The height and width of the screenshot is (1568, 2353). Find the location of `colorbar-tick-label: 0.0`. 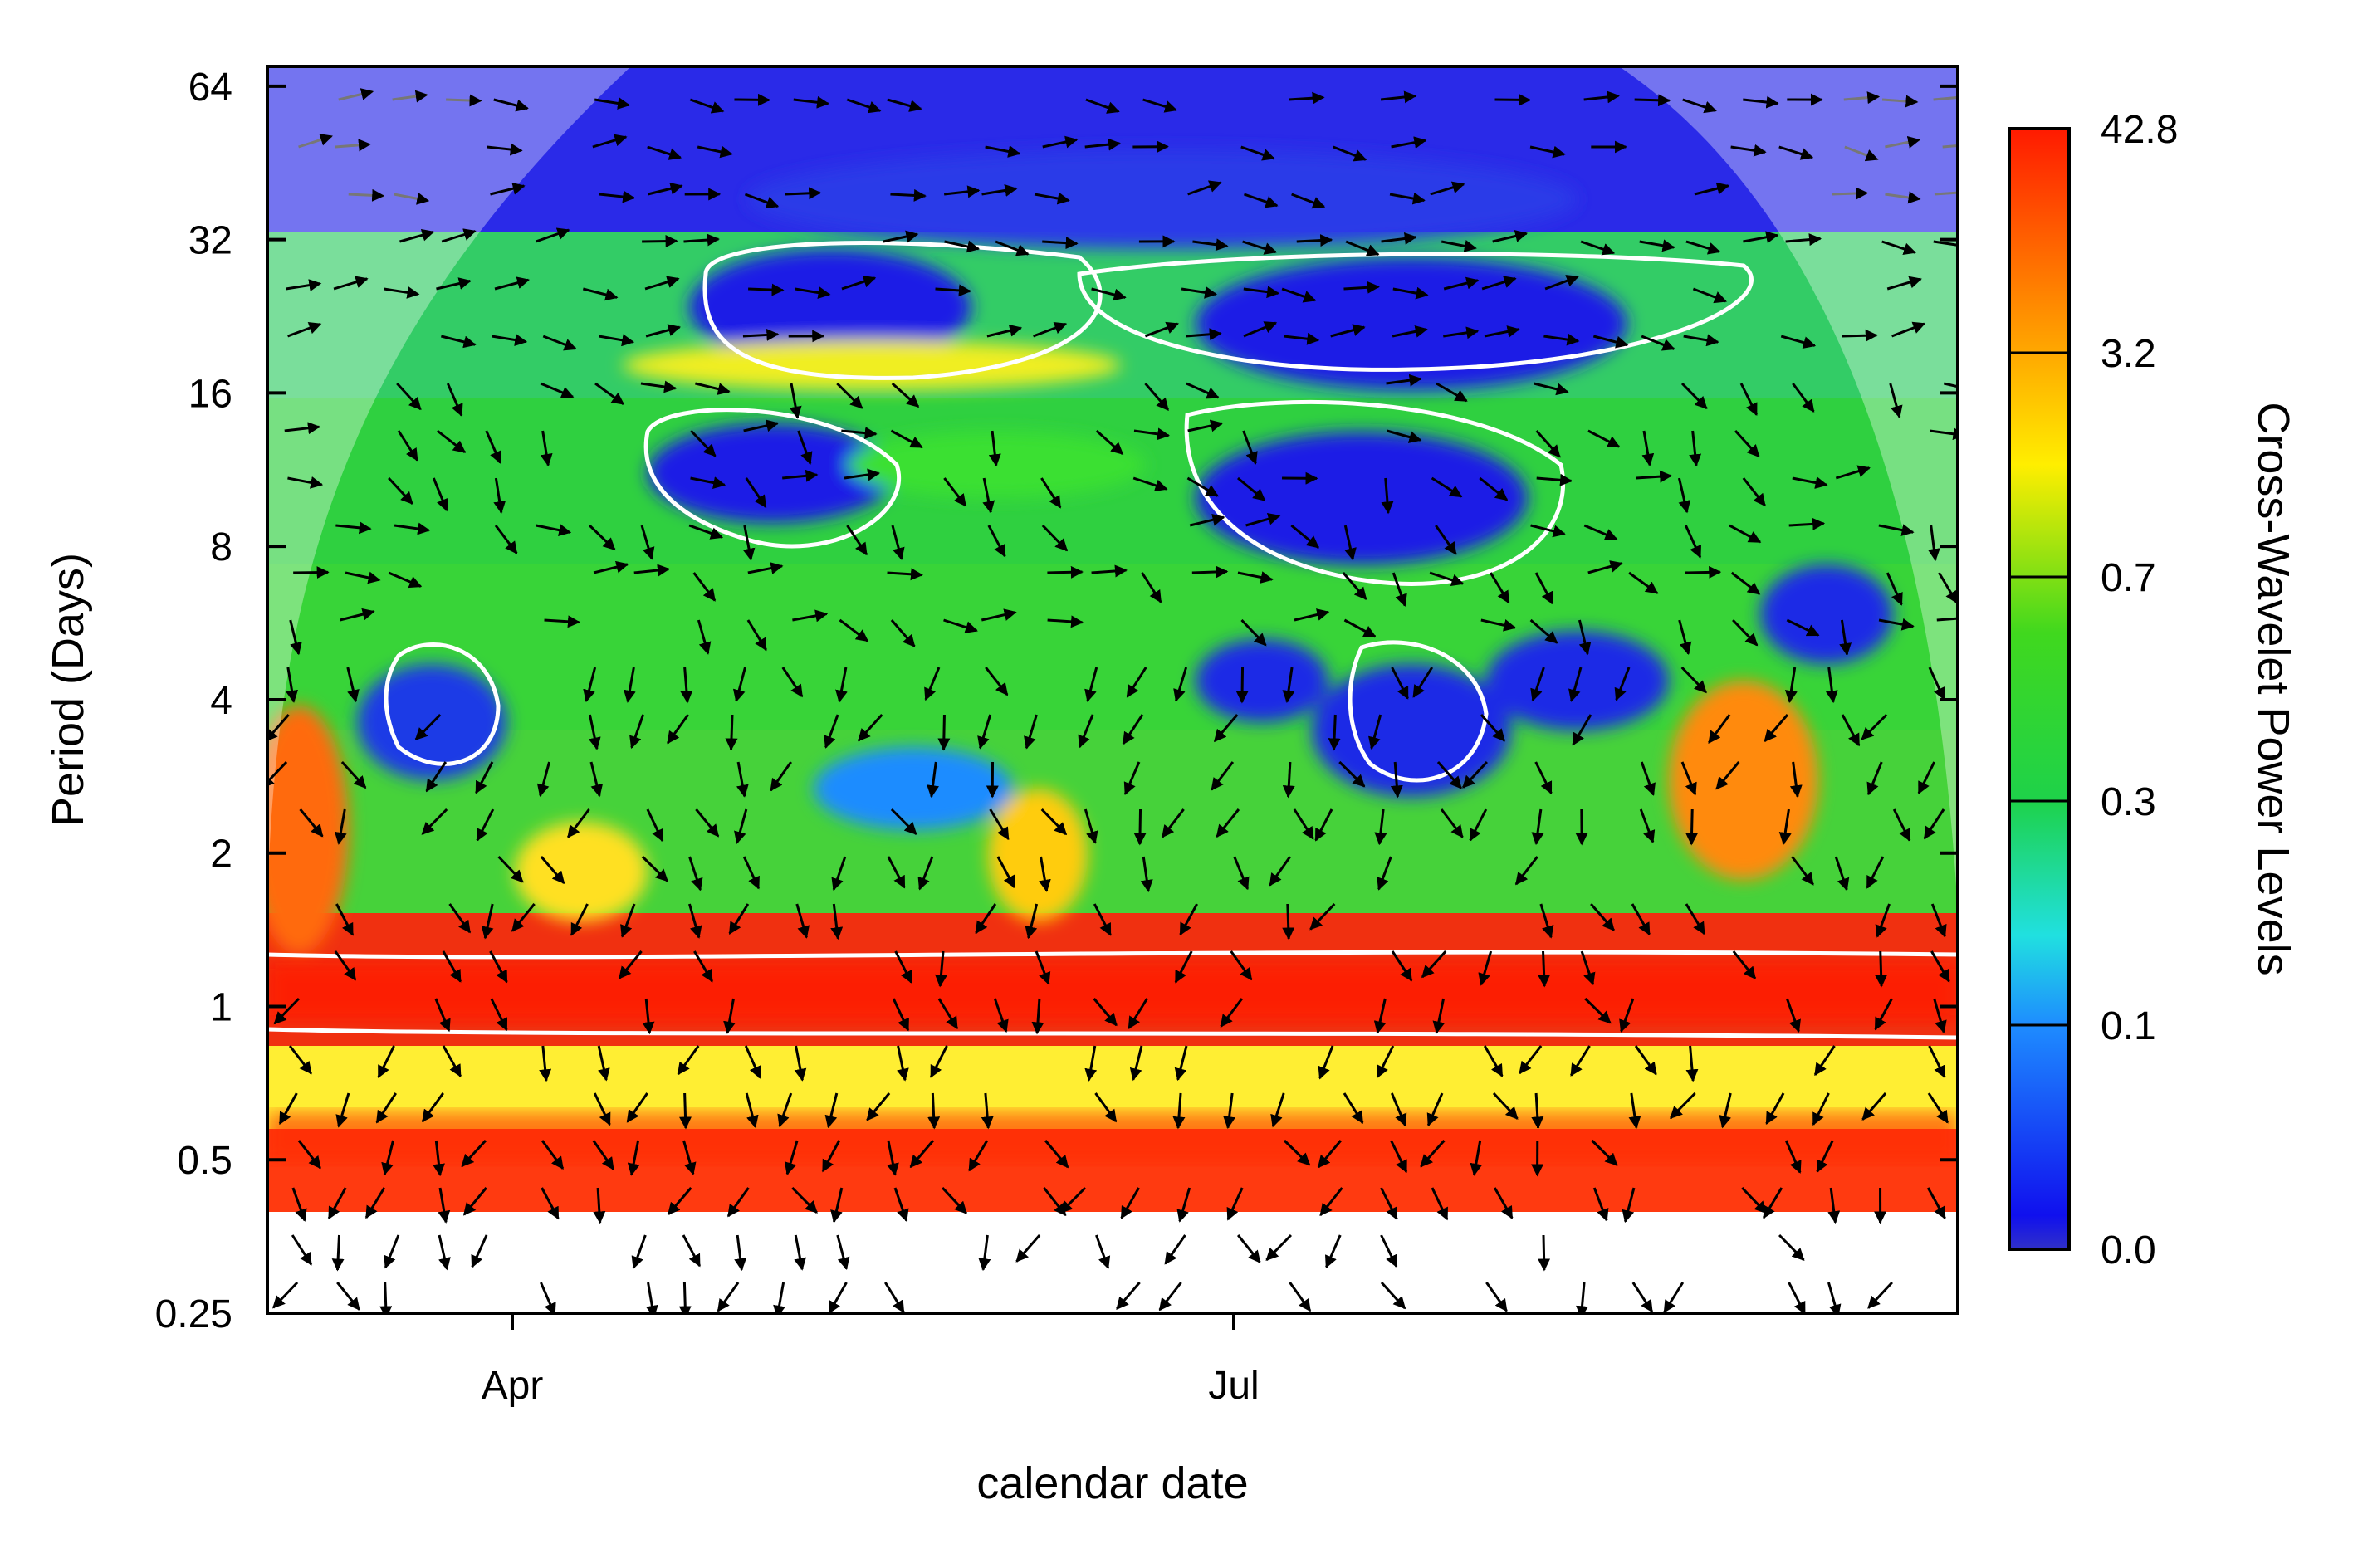

colorbar-tick-label: 0.0 is located at coordinates (2129, 1251).